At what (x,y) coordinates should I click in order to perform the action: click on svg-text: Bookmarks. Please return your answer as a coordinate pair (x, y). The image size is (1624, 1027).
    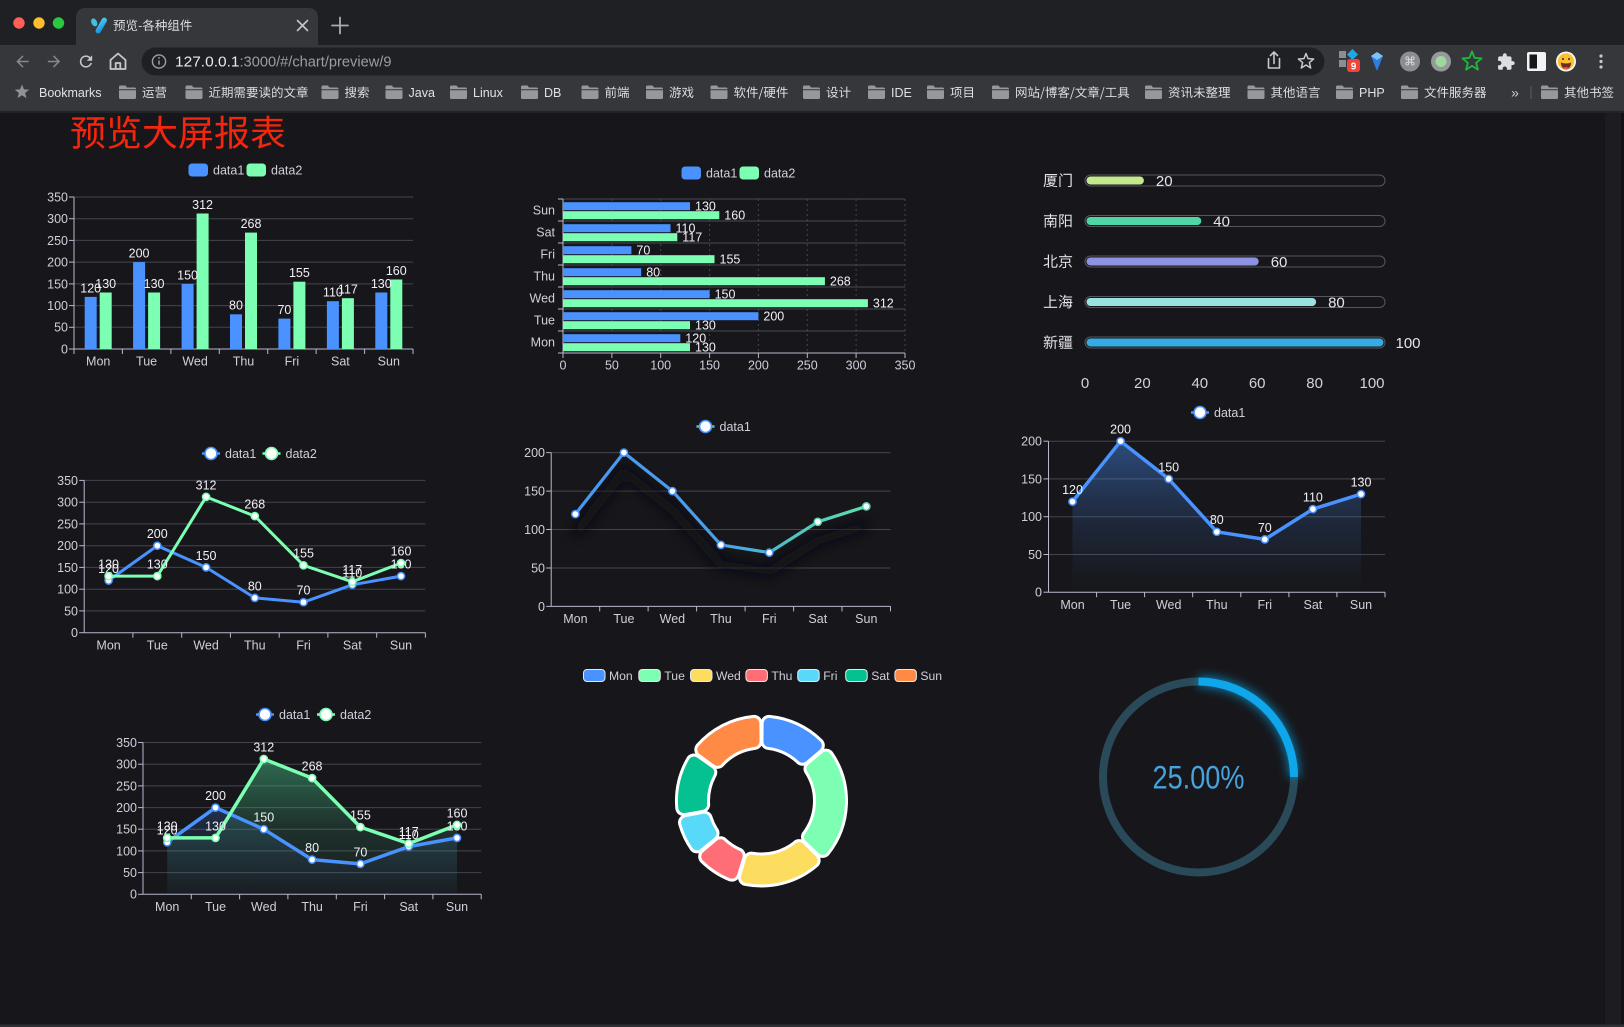
    Looking at the image, I should click on (70, 93).